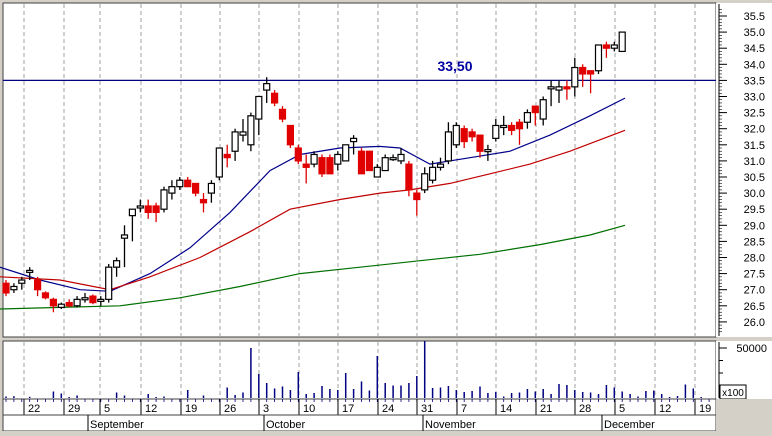 The height and width of the screenshot is (436, 772). What do you see at coordinates (754, 178) in the screenshot?
I see `svg-text: 30.5` at bounding box center [754, 178].